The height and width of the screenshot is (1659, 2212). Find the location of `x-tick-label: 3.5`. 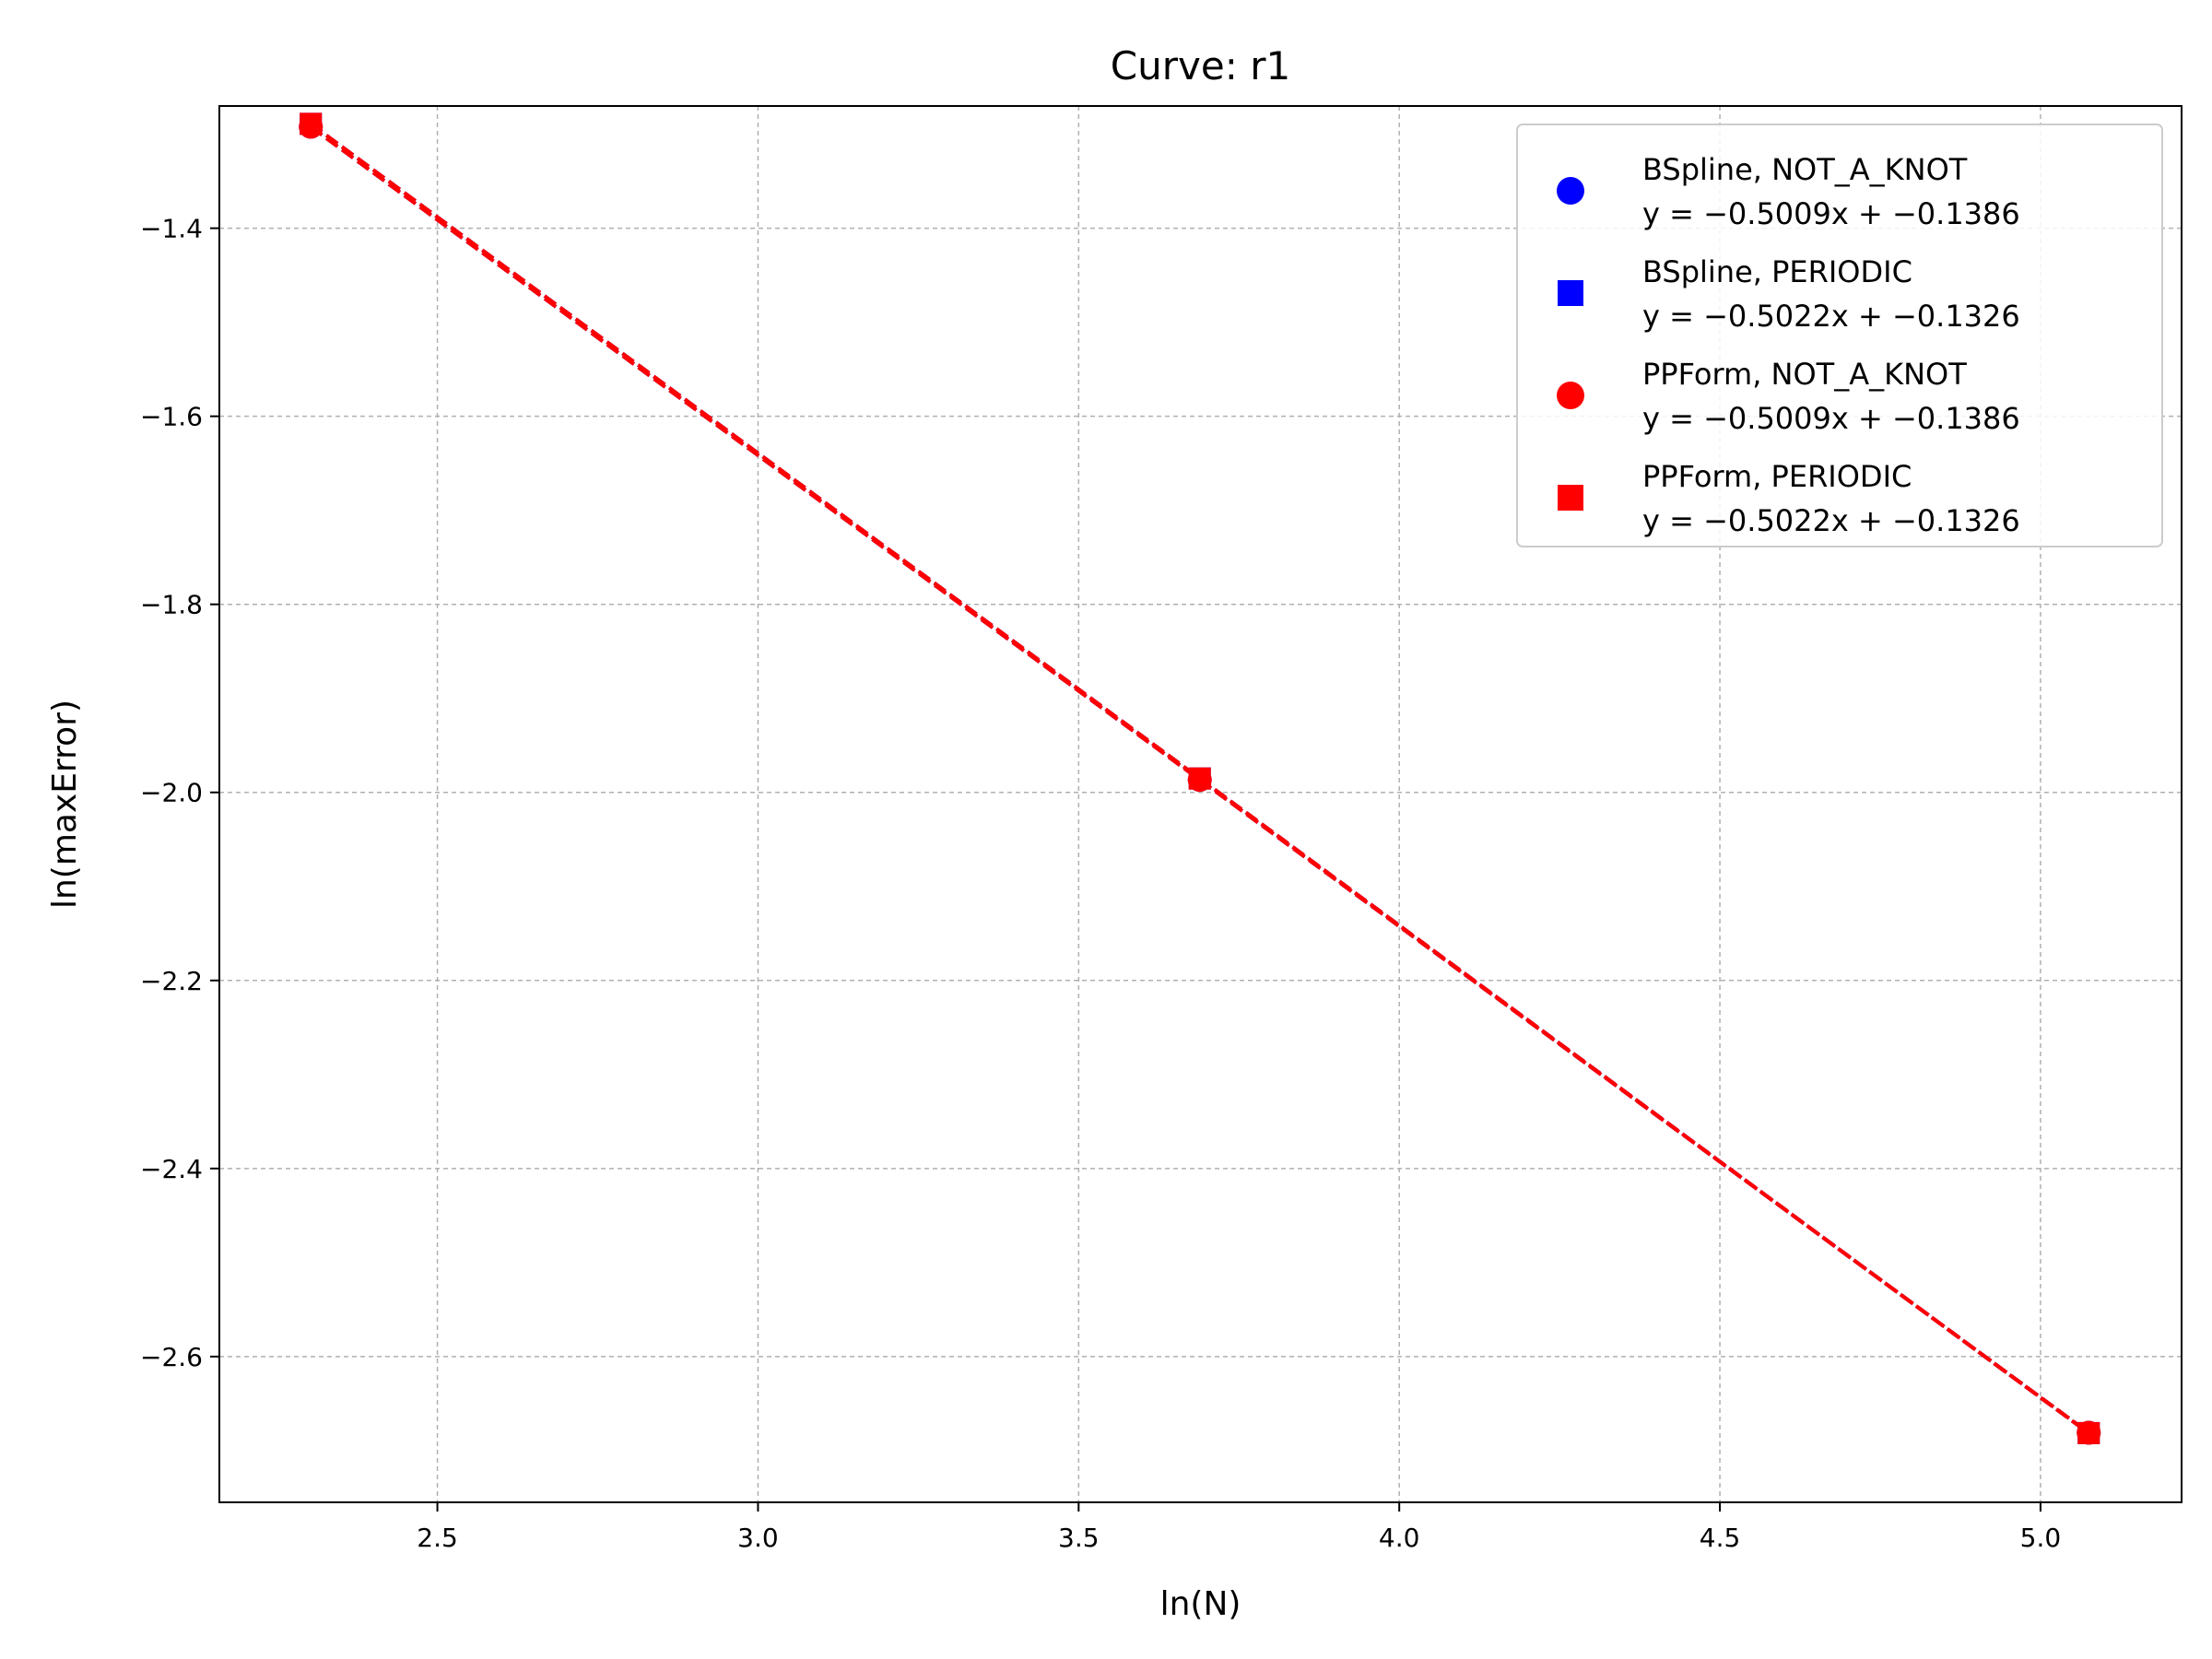

x-tick-label: 3.5 is located at coordinates (1079, 1538).